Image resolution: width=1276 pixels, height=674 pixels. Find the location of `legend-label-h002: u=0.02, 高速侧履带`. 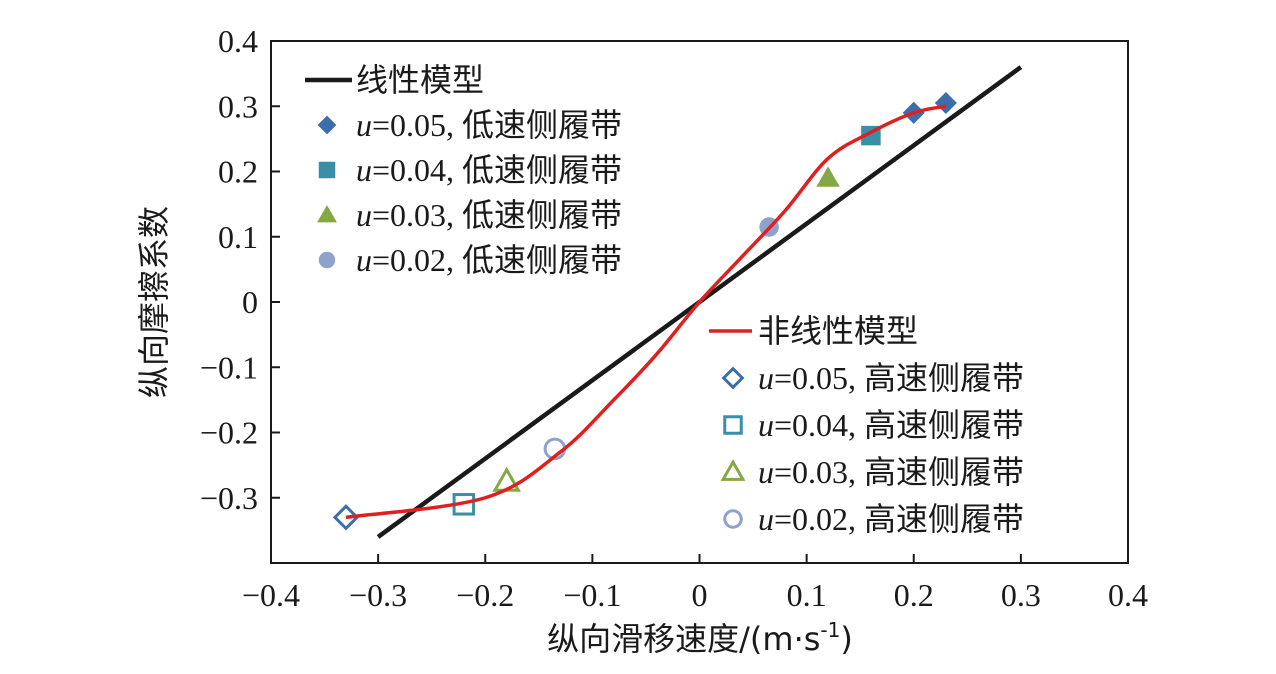

legend-label-h002: u=0.02, 高速侧履带 is located at coordinates (891, 519).